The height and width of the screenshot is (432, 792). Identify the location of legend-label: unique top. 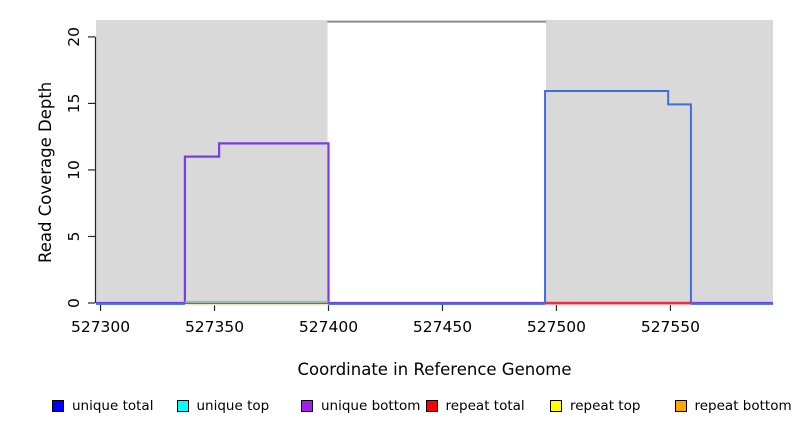
(233, 406).